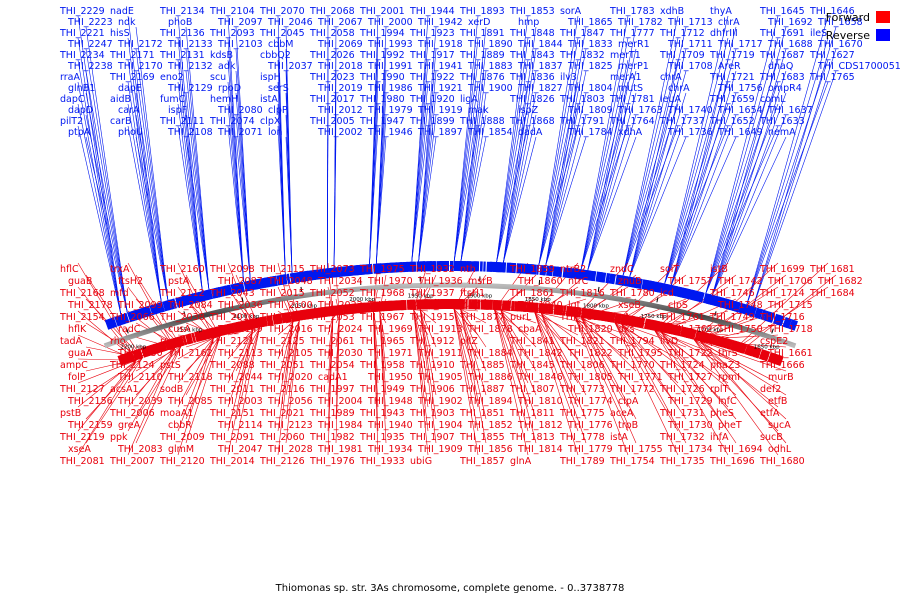  What do you see at coordinates (582, 437) in the screenshot?
I see `forward-gene-label: THI_1778` at bounding box center [582, 437].